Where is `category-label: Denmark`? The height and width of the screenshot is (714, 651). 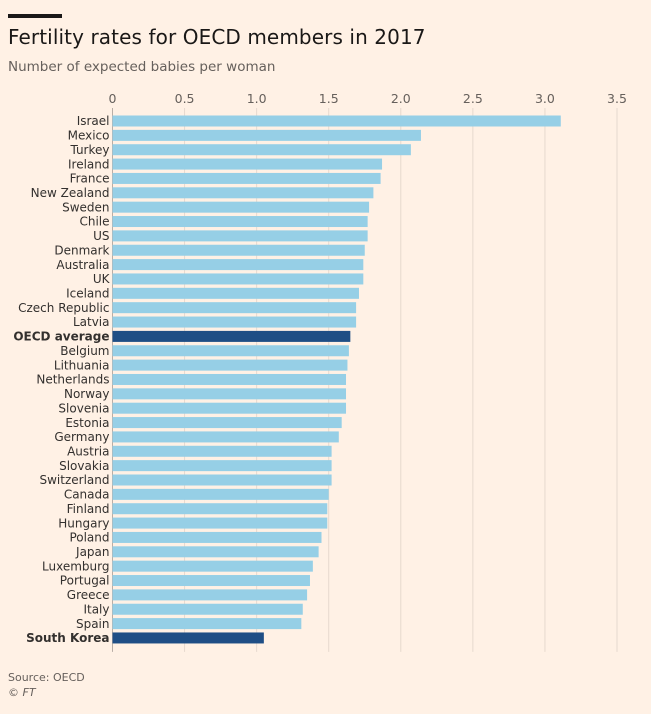 category-label: Denmark is located at coordinates (81, 250).